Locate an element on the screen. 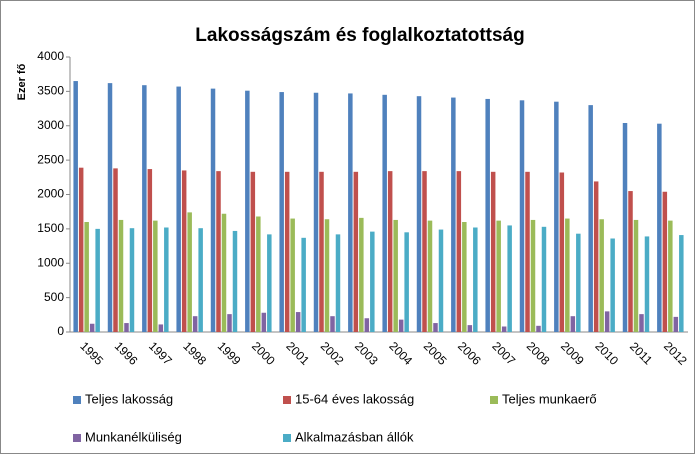 The width and height of the screenshot is (695, 454). y-axis-label: Ezer fő is located at coordinates (22, 81).